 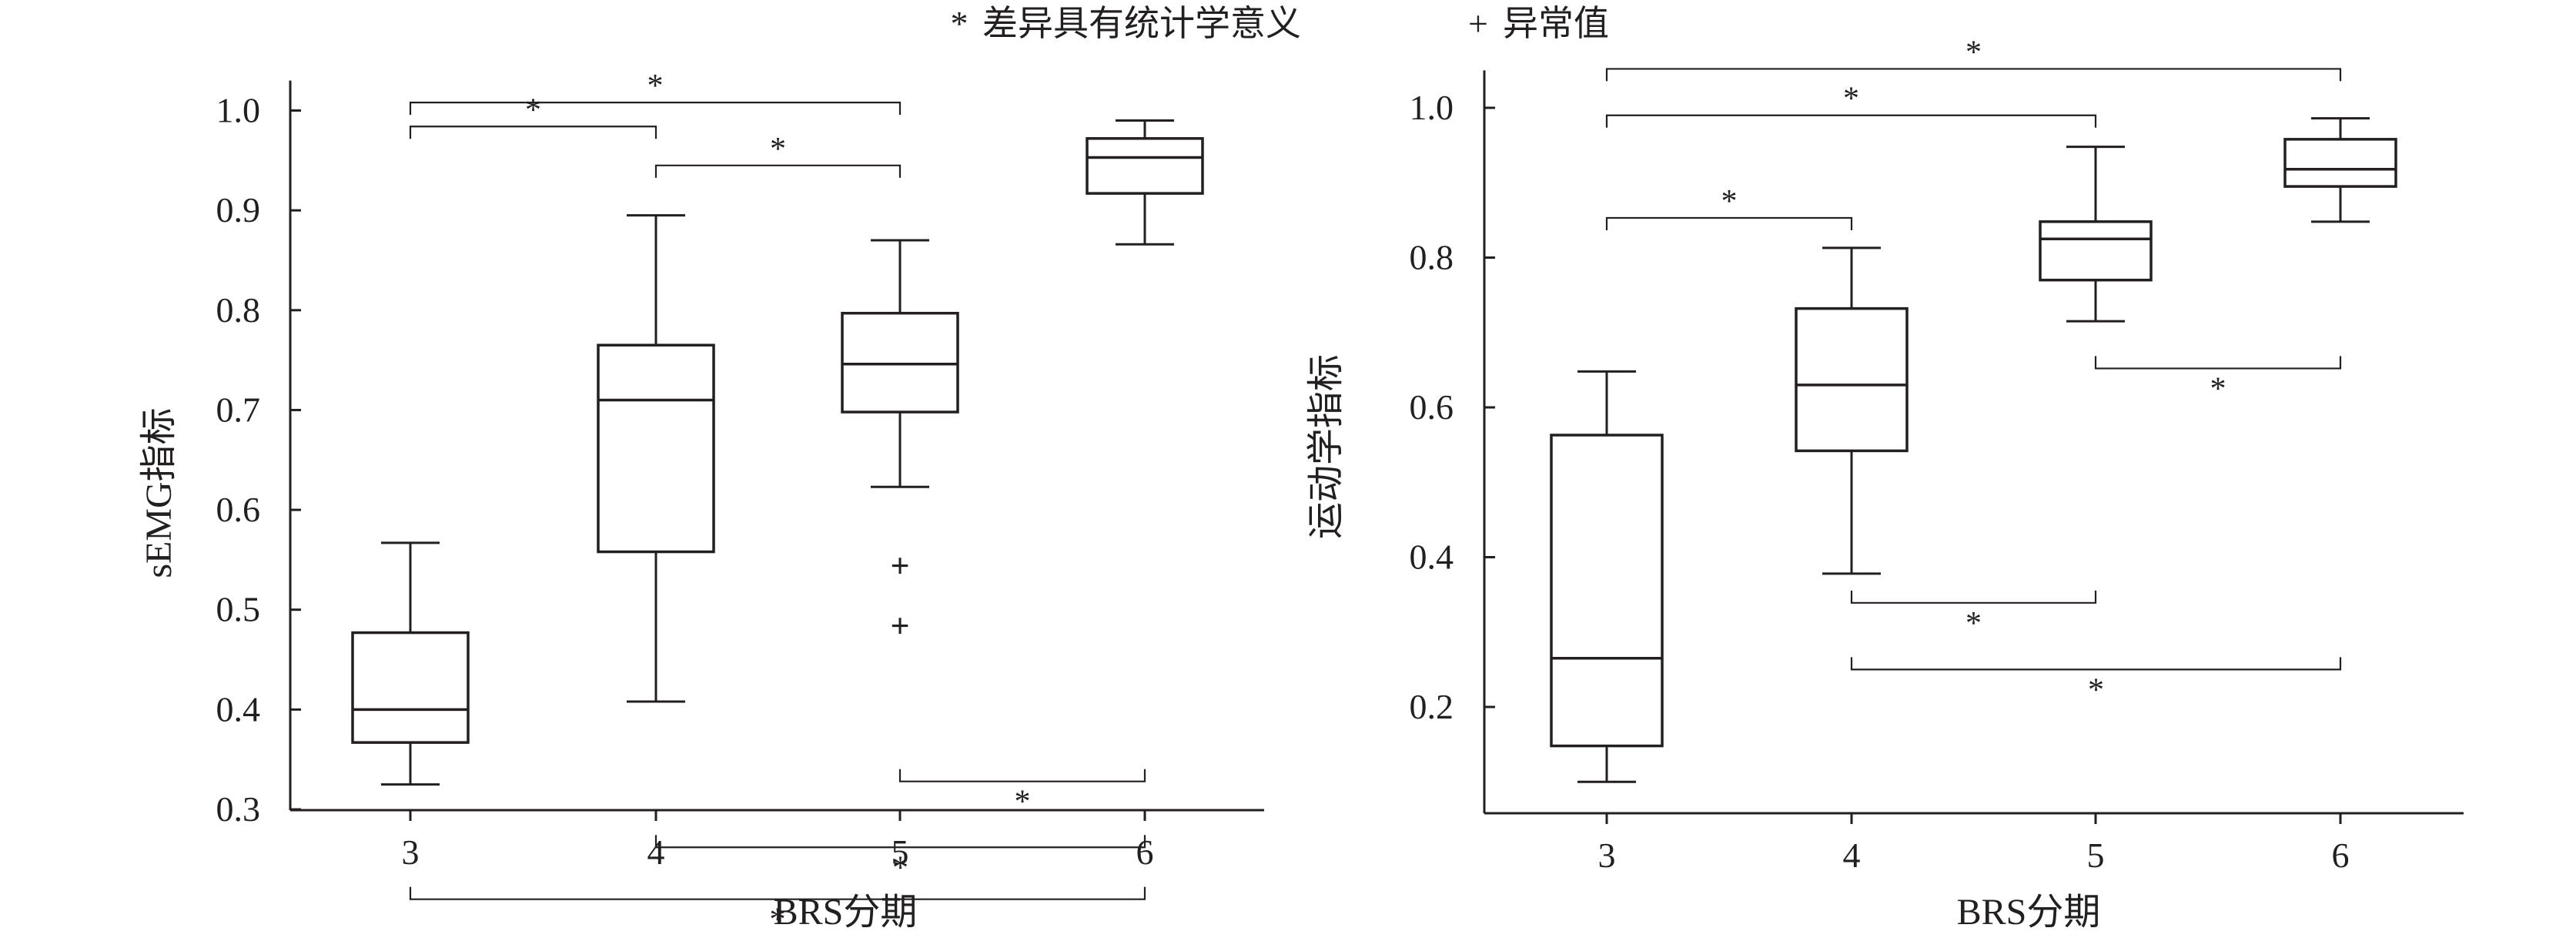 I want to click on y-axis-label: sEMG指标, so click(x=159, y=492).